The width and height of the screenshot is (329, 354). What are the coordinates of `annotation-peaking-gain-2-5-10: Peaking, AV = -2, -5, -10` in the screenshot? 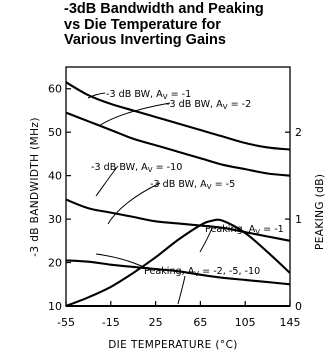 It's located at (202, 272).